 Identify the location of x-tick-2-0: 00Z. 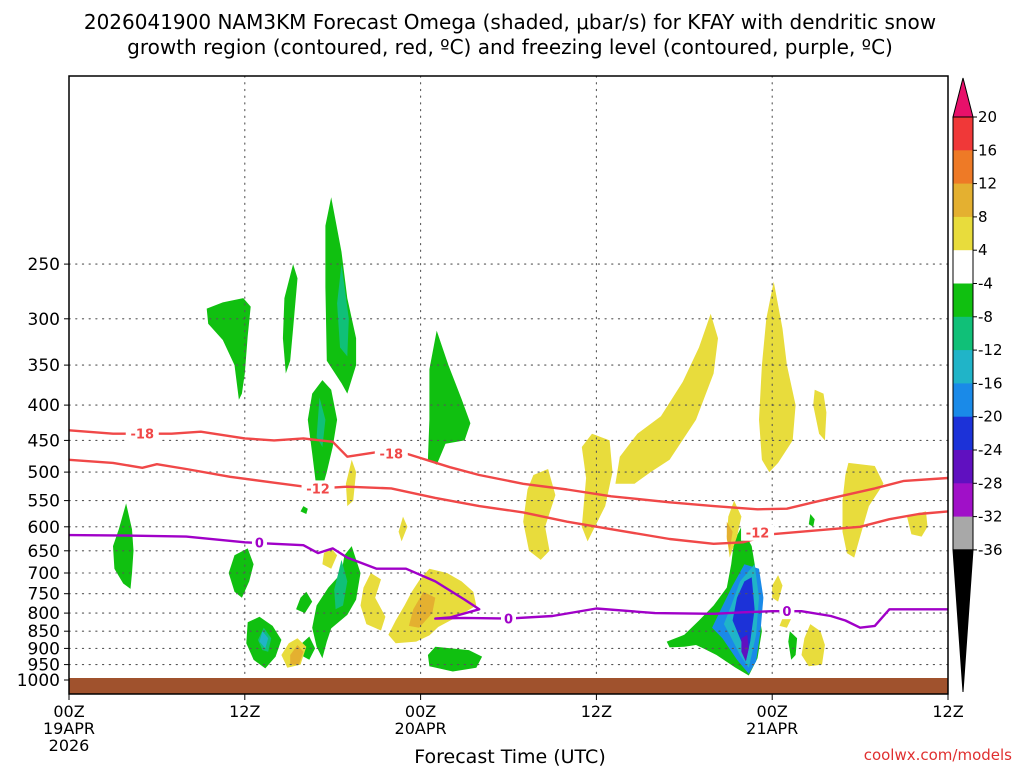
(420, 711).